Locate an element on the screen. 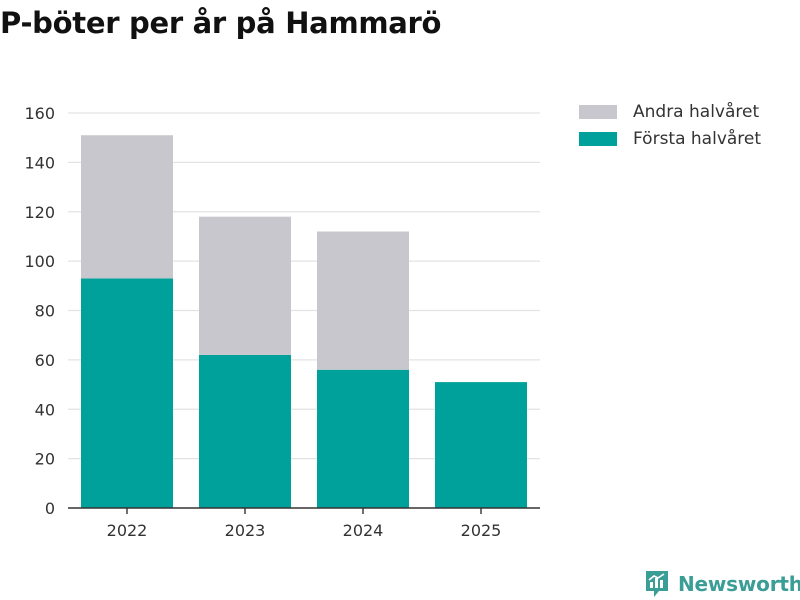  bar-2023-Första halvåret is located at coordinates (245, 431).